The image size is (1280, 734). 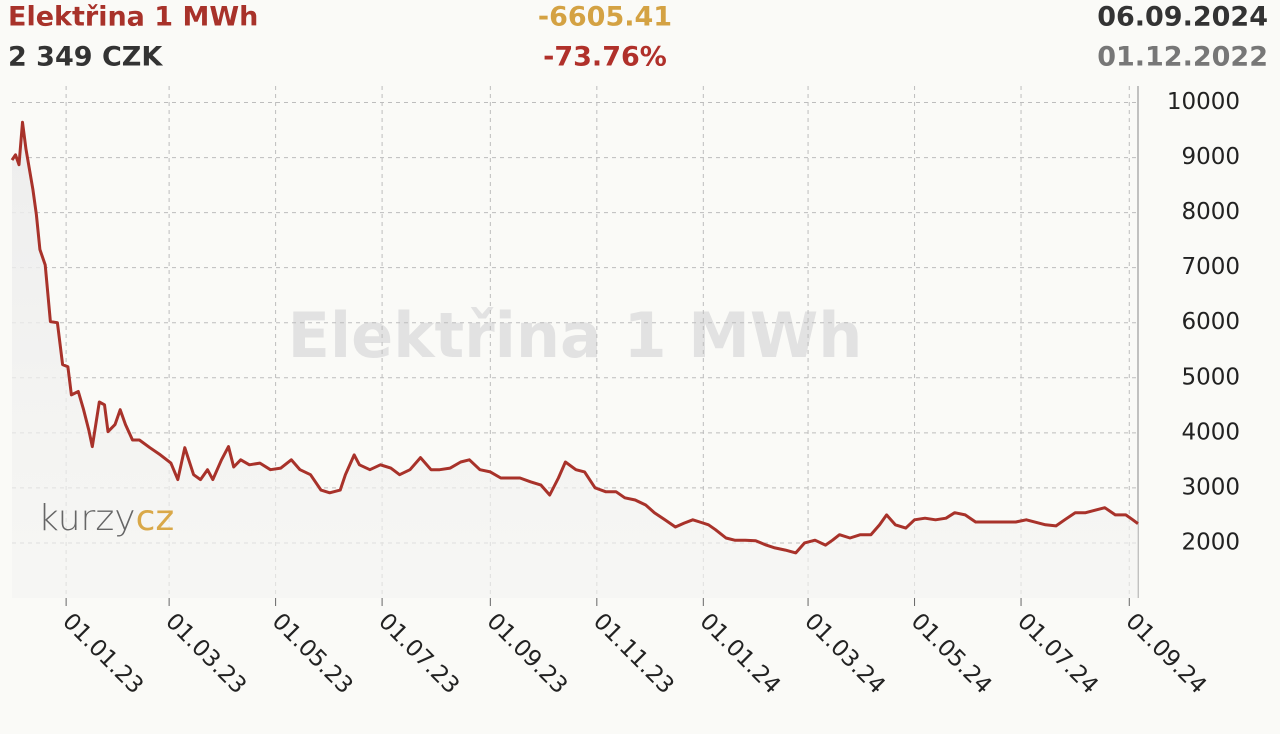 I want to click on chart-title: Elektřina 1 MWh, so click(x=133, y=17).